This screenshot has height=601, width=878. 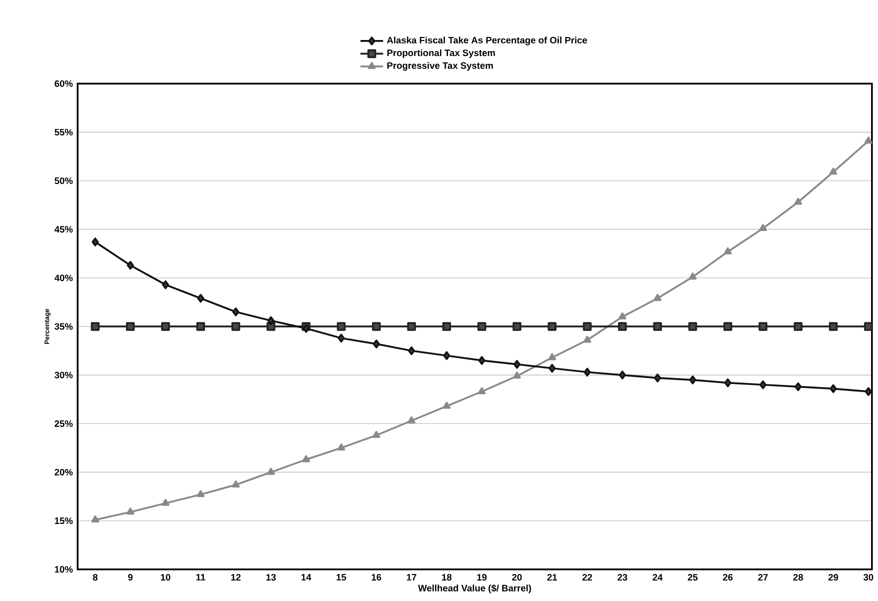 What do you see at coordinates (727, 577) in the screenshot?
I see `x-tick-label: 26` at bounding box center [727, 577].